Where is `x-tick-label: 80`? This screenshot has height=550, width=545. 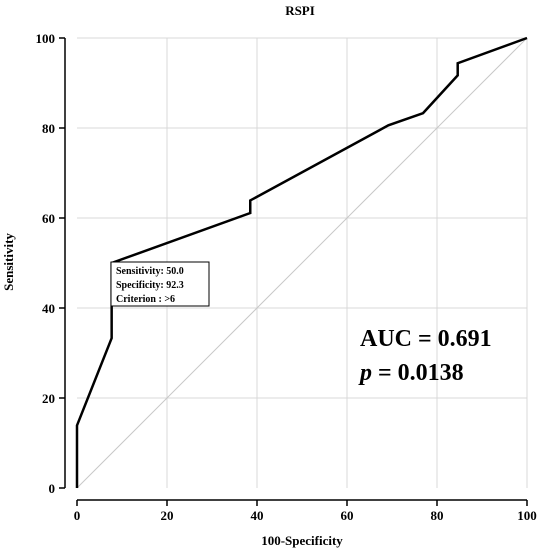
x-tick-label: 80 is located at coordinates (437, 515).